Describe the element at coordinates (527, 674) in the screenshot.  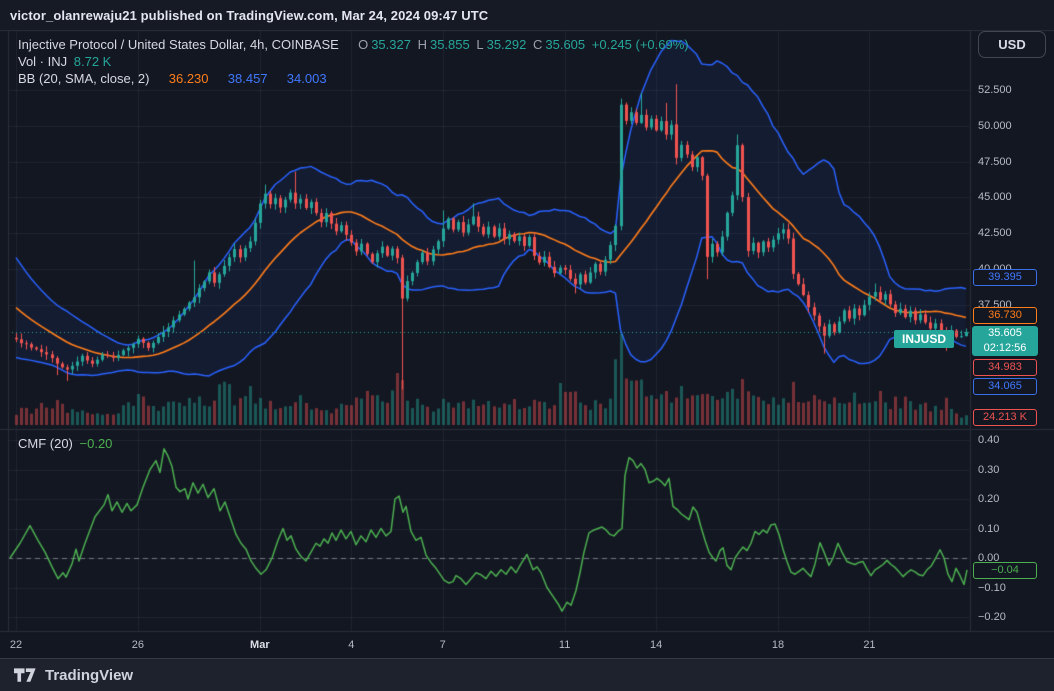
I see `footer-bar: TradingView` at that location.